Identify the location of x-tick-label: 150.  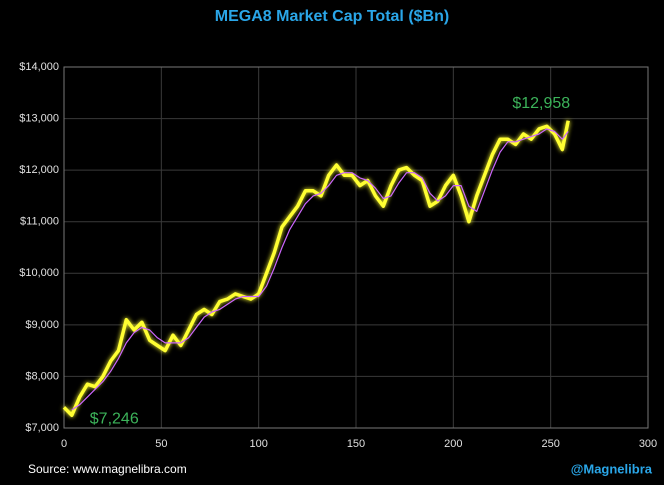
(356, 444).